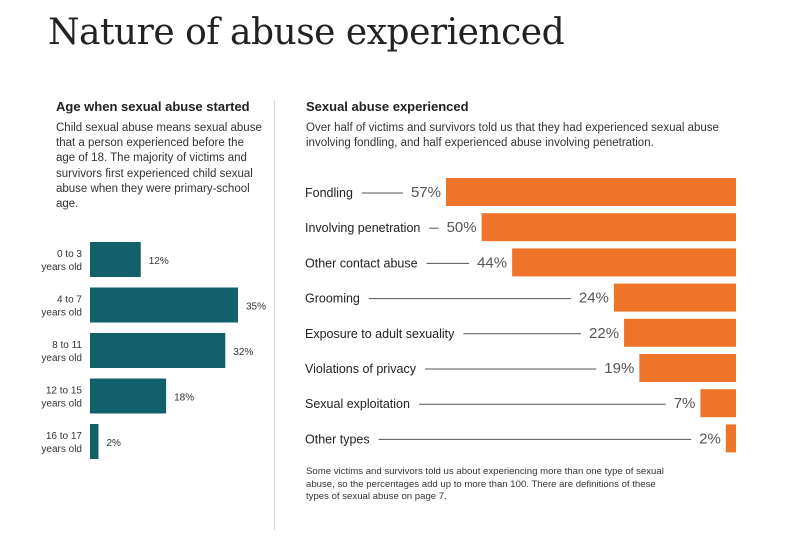  Describe the element at coordinates (329, 193) in the screenshot. I see `type-category-label: Fondling` at that location.